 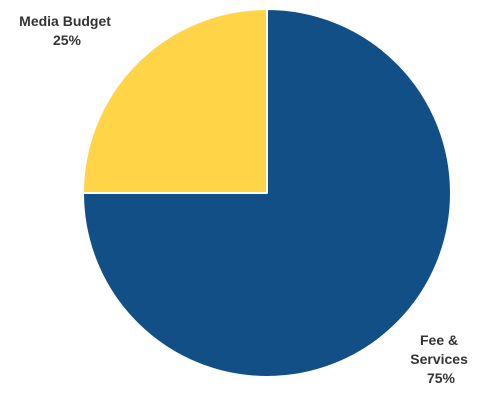 What do you see at coordinates (441, 378) in the screenshot?
I see `slice-percent-fee-services: 75%` at bounding box center [441, 378].